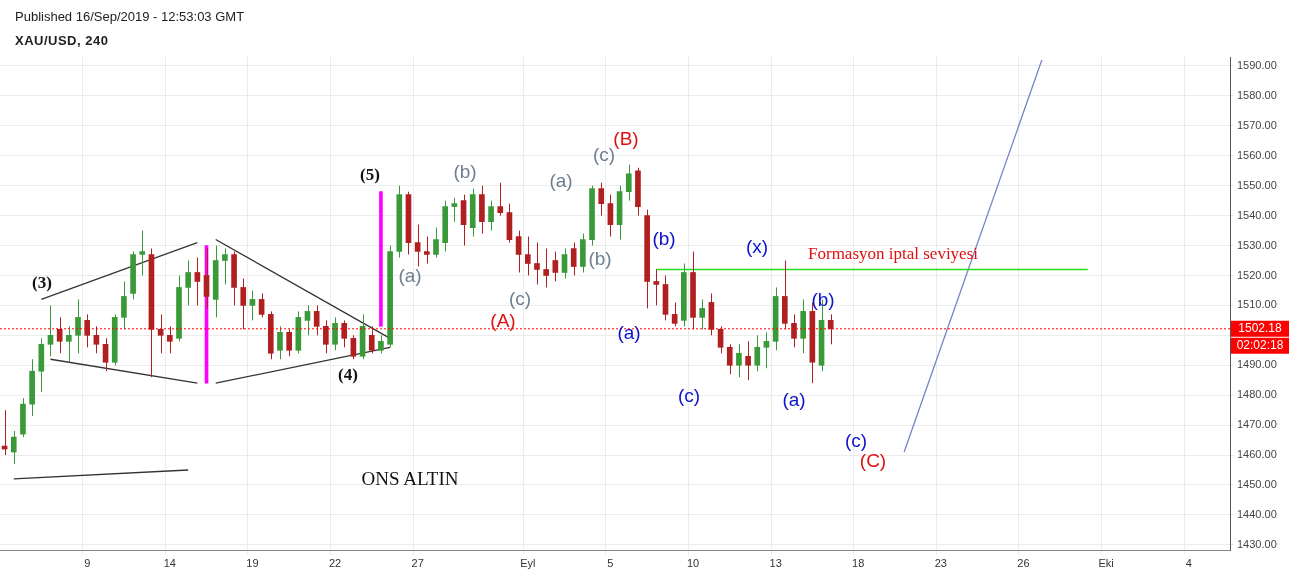 The width and height of the screenshot is (1299, 580). I want to click on y-tick-label: 1470.00, so click(1257, 424).